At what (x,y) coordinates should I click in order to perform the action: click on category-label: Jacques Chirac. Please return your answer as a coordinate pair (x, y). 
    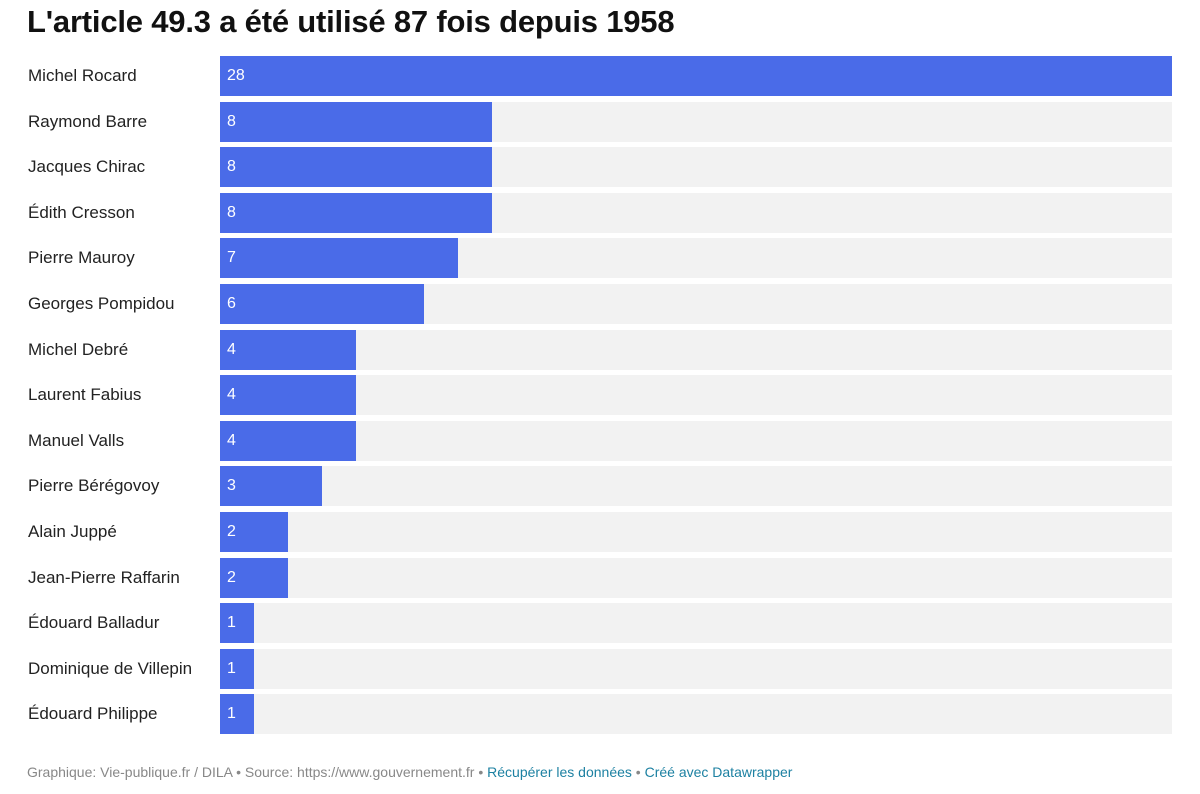
    Looking at the image, I should click on (87, 167).